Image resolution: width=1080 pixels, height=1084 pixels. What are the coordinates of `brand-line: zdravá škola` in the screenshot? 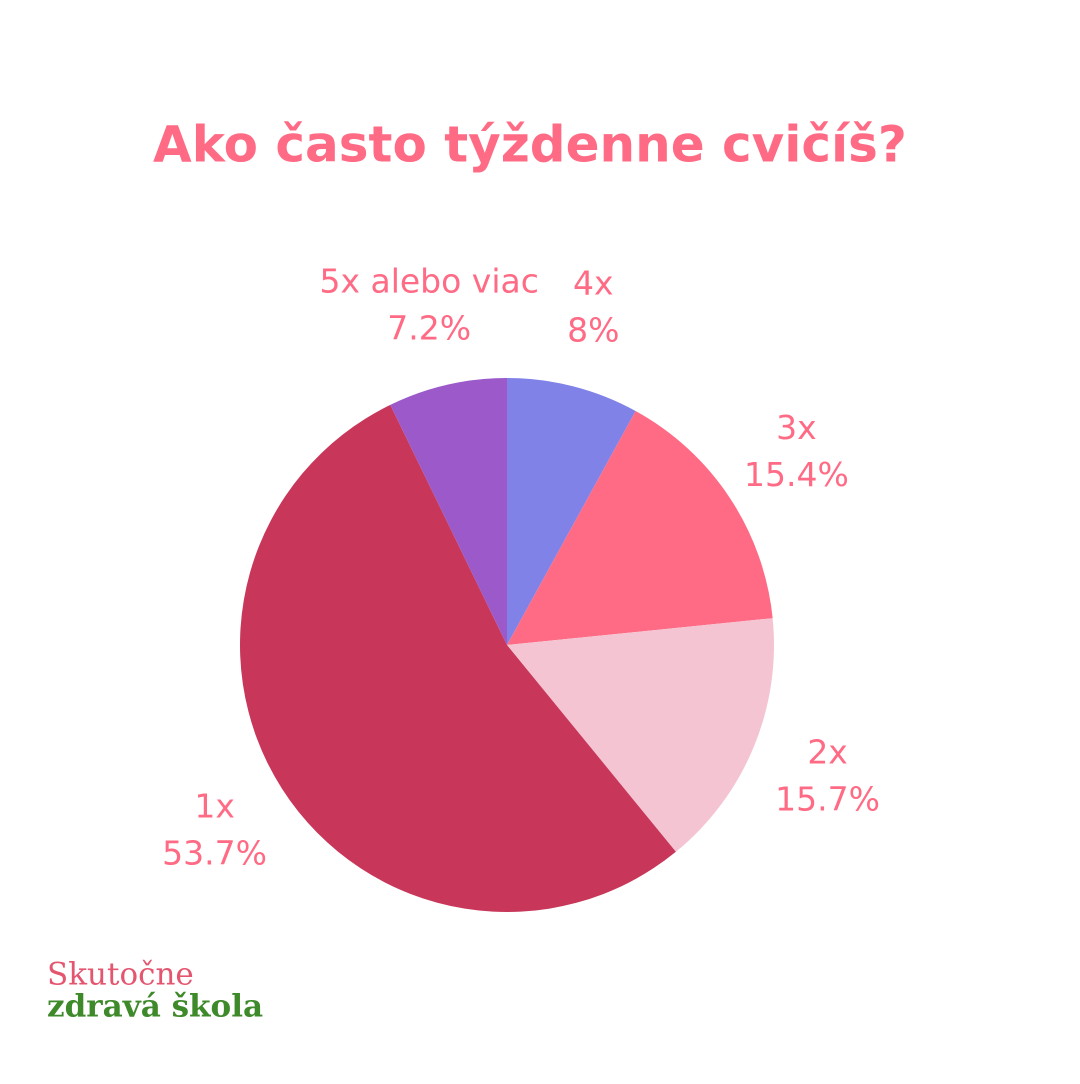 It's located at (155, 1007).